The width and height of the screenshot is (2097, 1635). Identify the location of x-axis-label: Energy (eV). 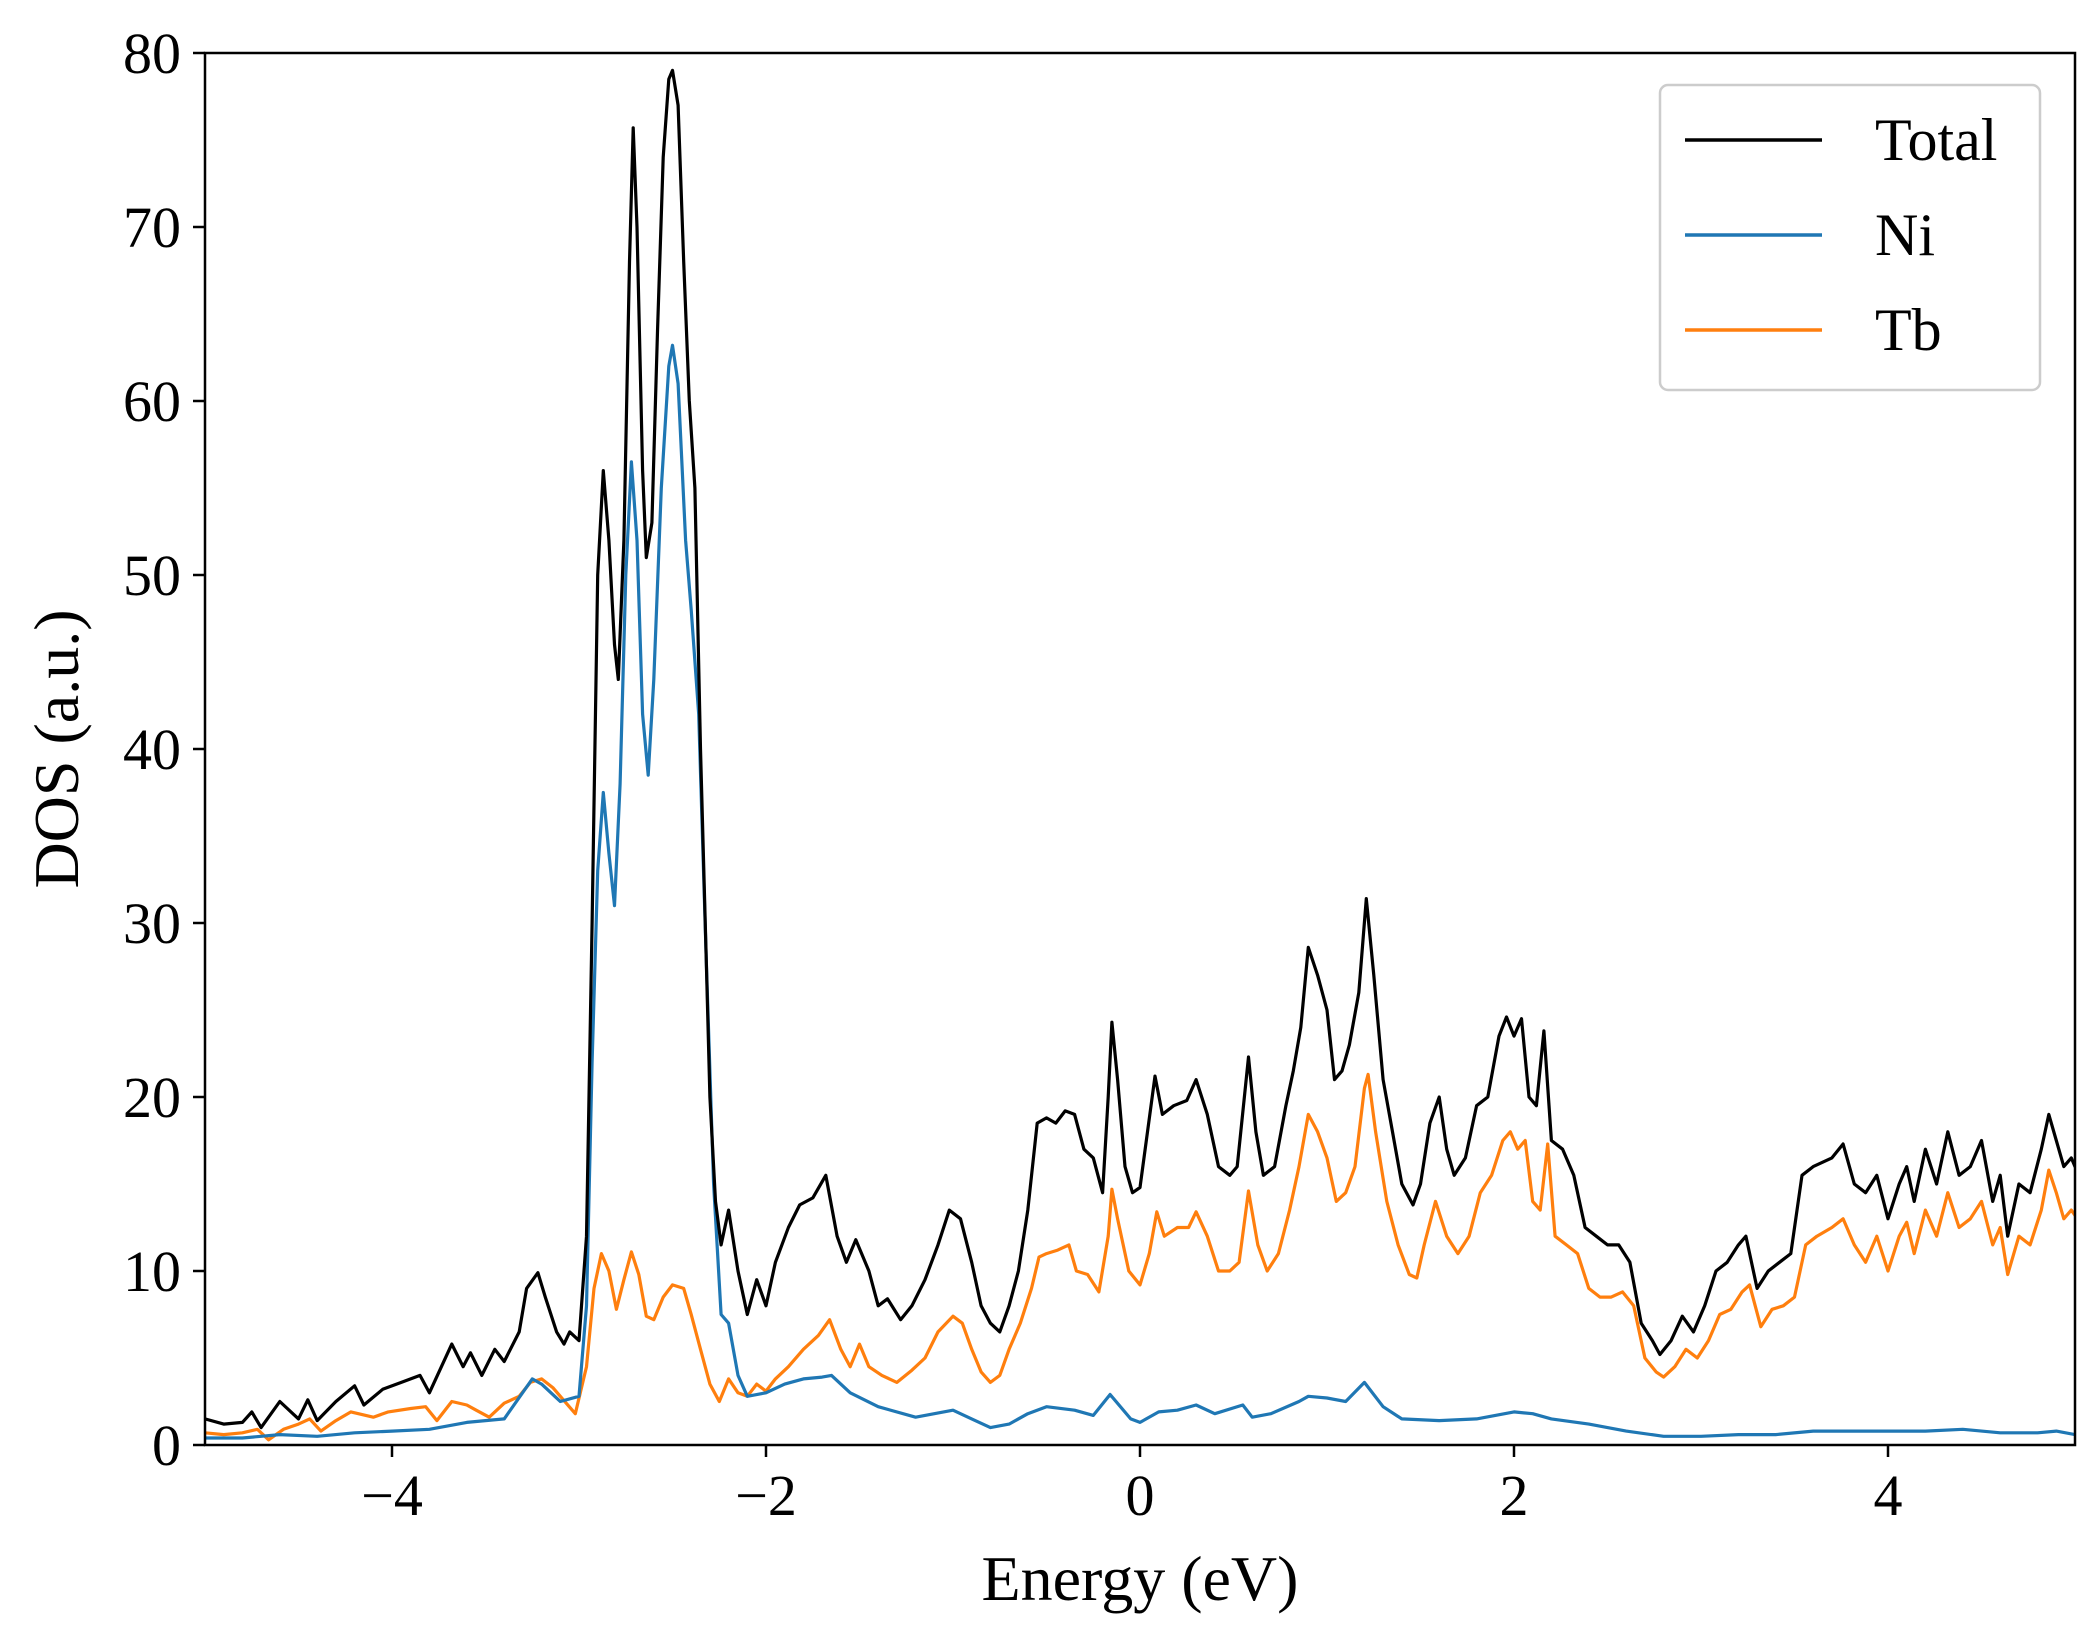
(1140, 1578).